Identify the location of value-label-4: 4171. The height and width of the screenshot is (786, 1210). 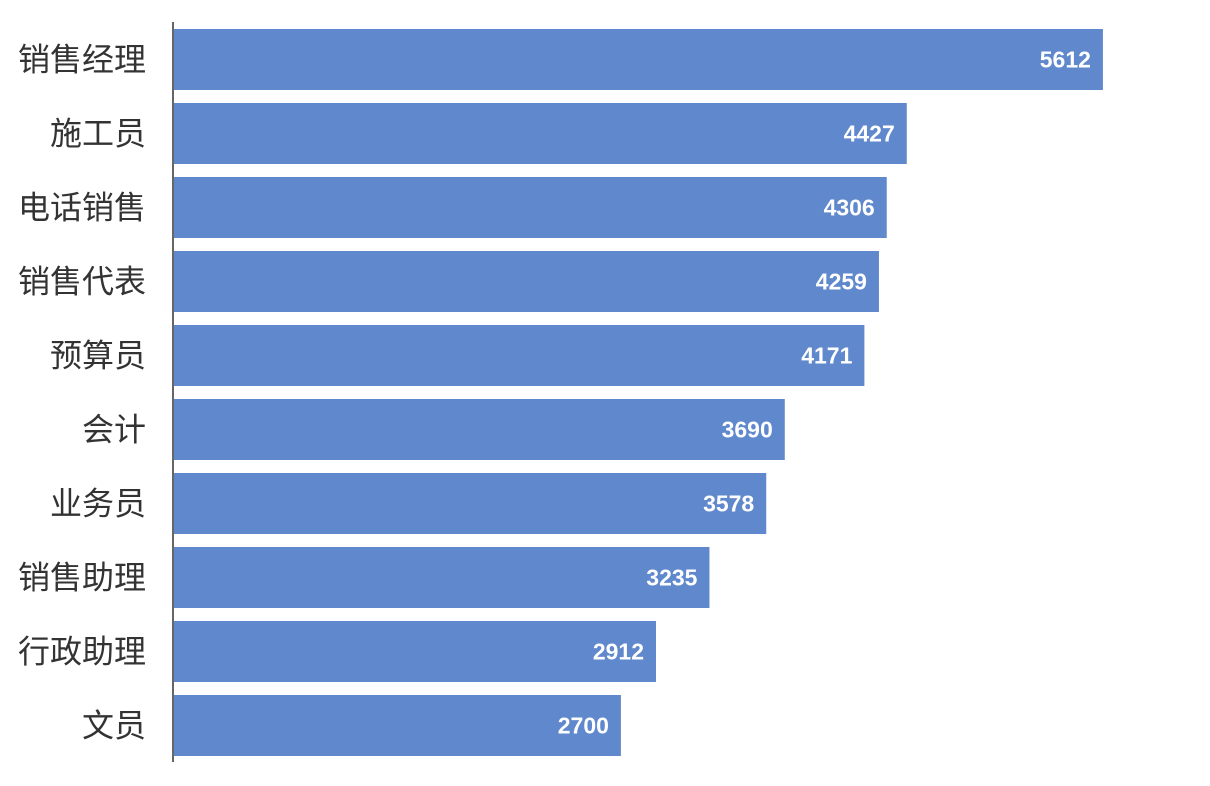
(826, 356).